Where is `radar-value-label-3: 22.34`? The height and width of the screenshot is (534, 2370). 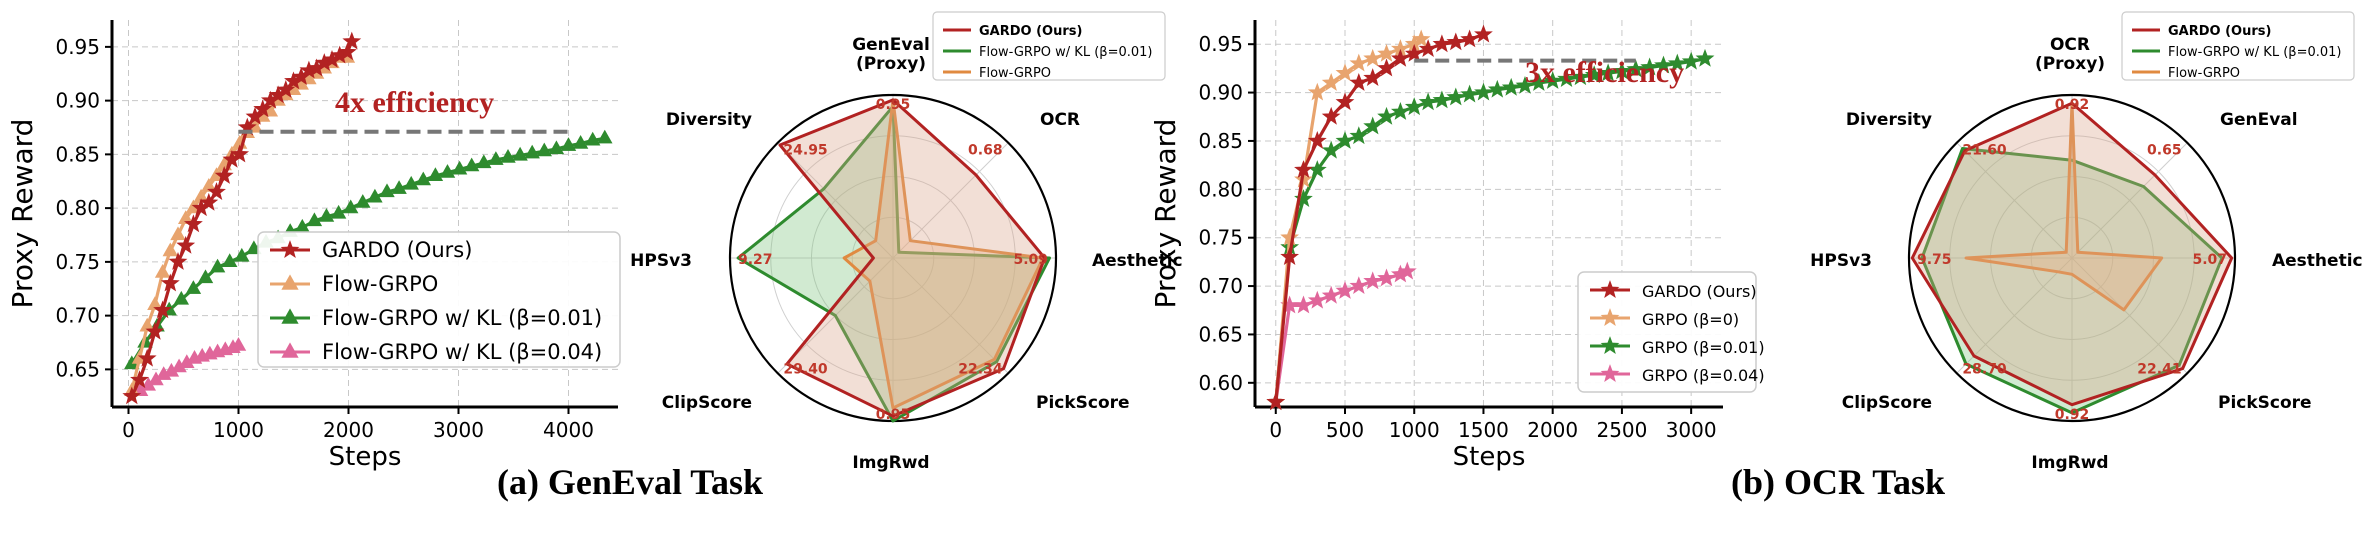 radar-value-label-3: 22.34 is located at coordinates (980, 370).